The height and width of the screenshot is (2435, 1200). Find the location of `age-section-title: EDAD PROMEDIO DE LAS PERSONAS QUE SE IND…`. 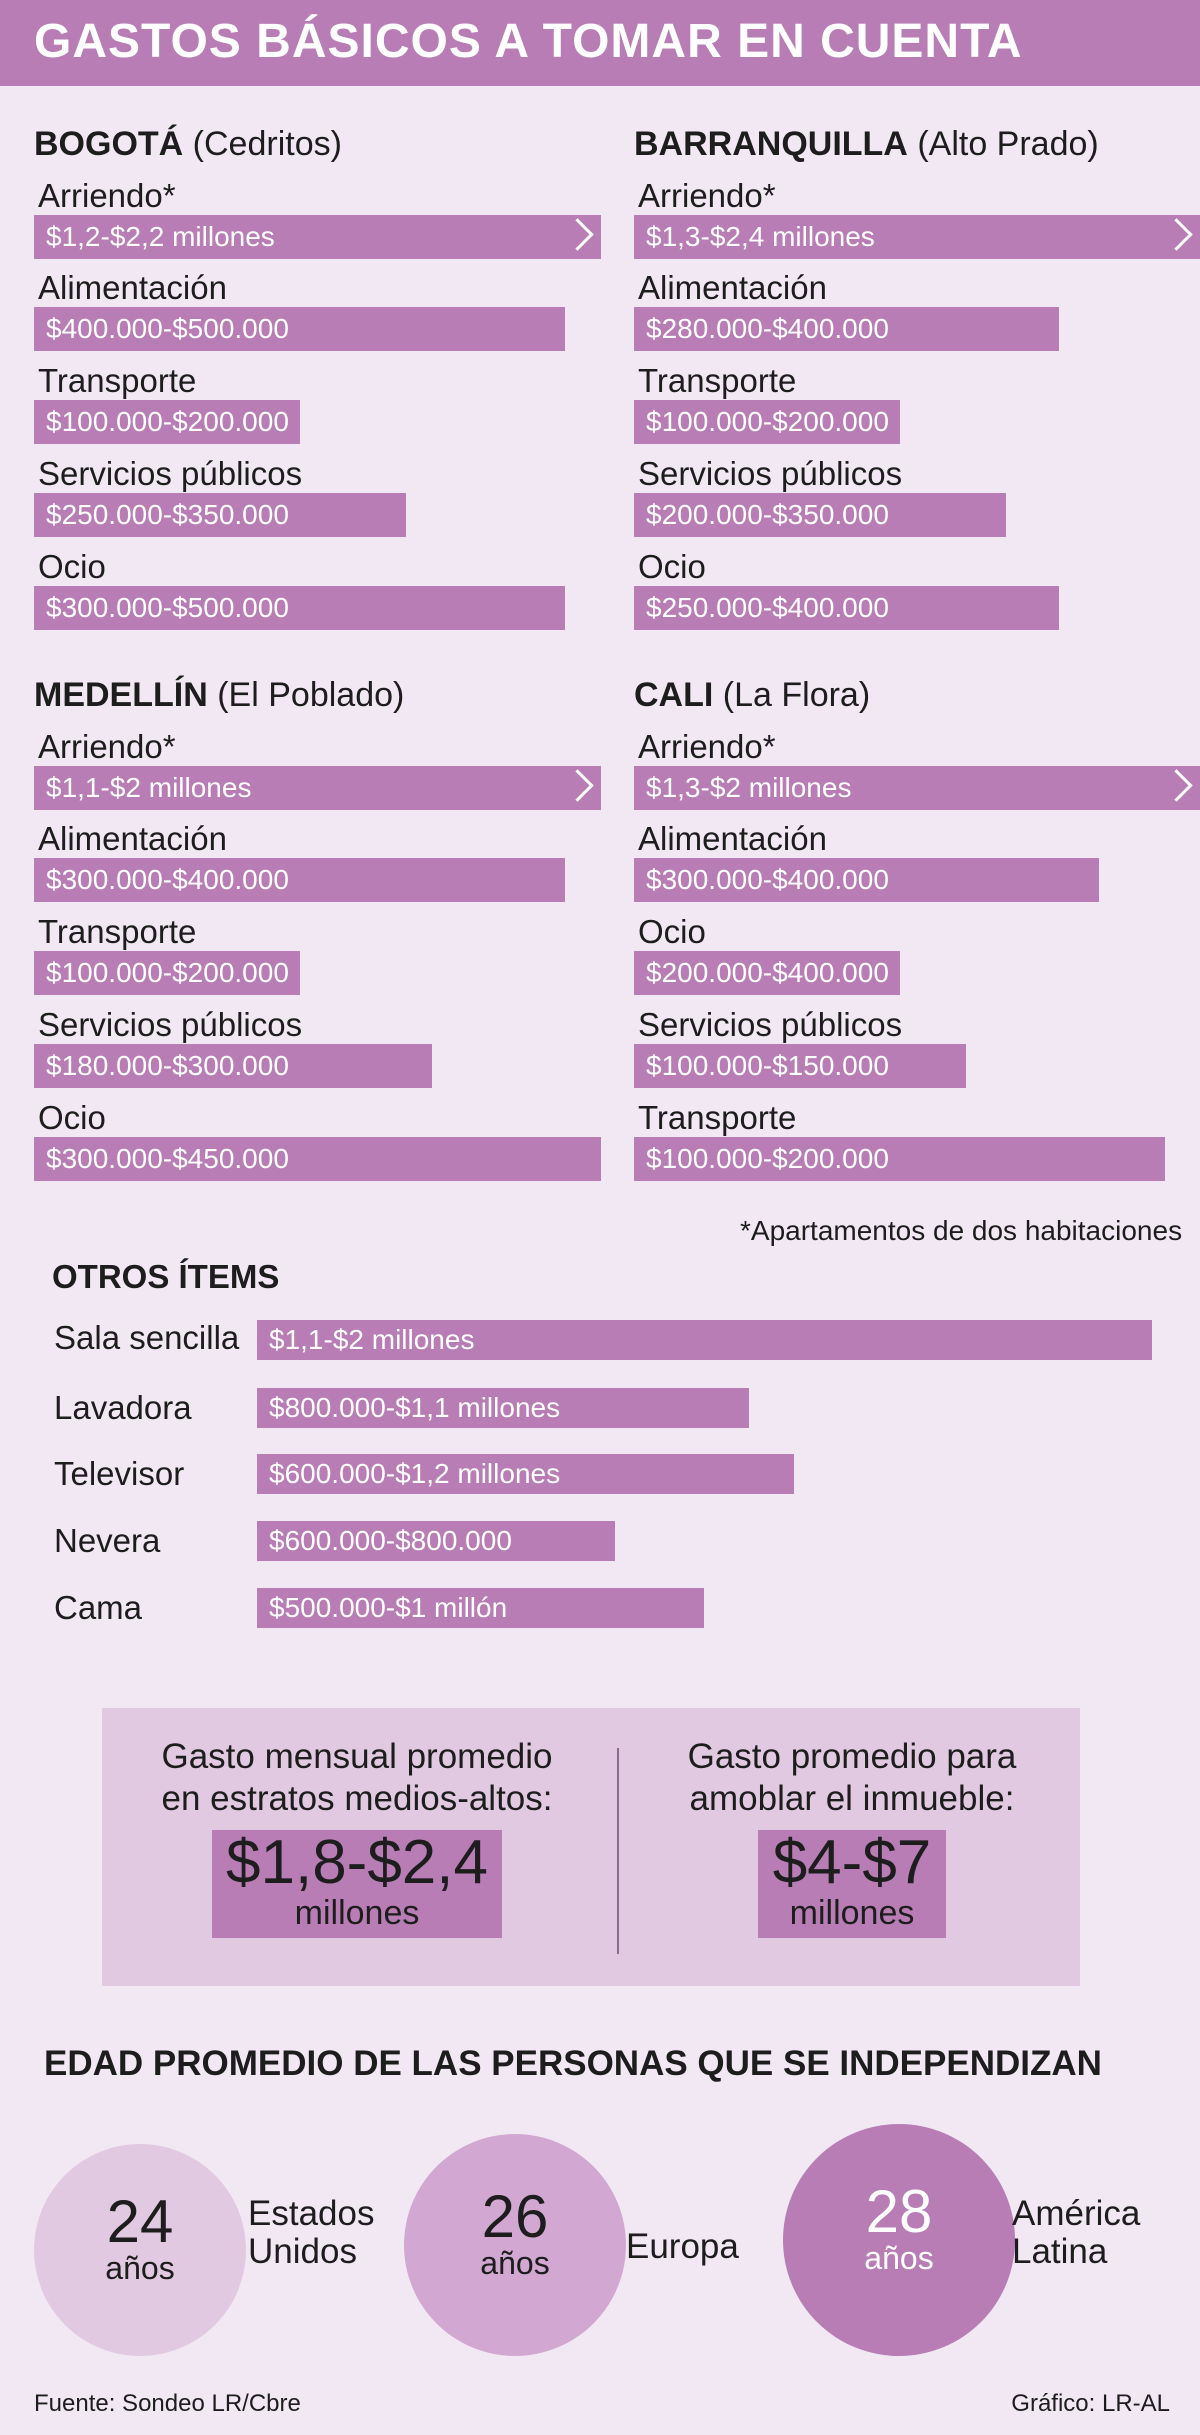

age-section-title: EDAD PROMEDIO DE LAS PERSONAS QUE SE IND… is located at coordinates (573, 2063).